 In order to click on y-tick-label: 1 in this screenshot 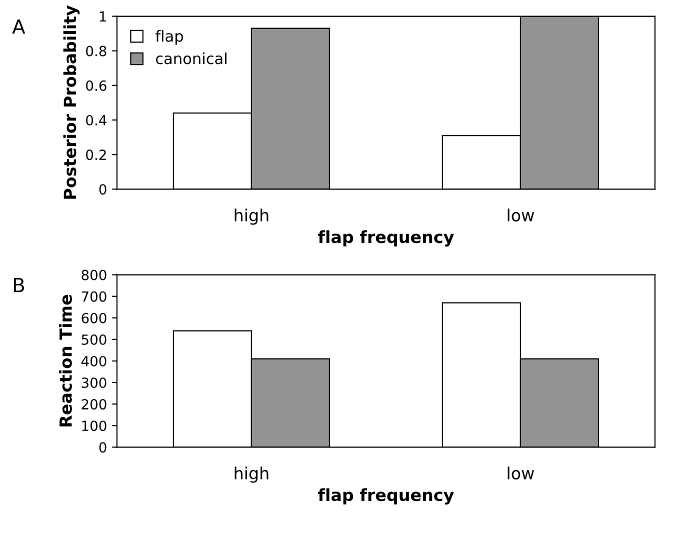, I will do `click(103, 16)`.